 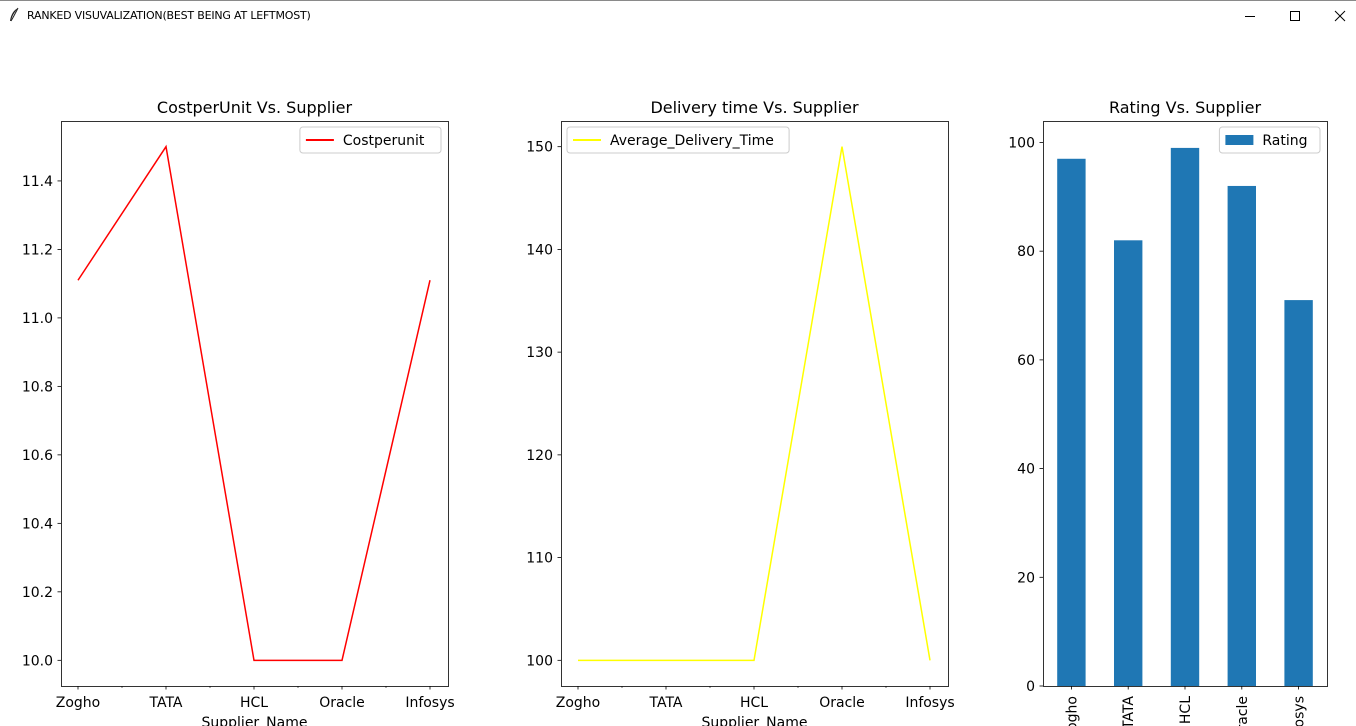 What do you see at coordinates (384, 141) in the screenshot?
I see `legend-label: Costperunit` at bounding box center [384, 141].